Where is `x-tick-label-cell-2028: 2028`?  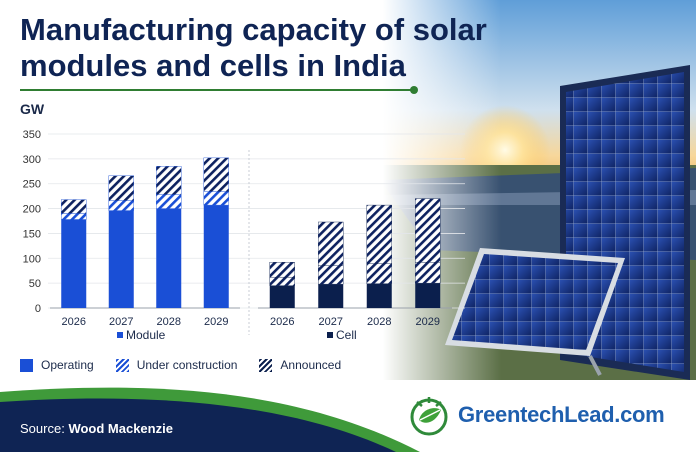 x-tick-label-cell-2028: 2028 is located at coordinates (379, 322).